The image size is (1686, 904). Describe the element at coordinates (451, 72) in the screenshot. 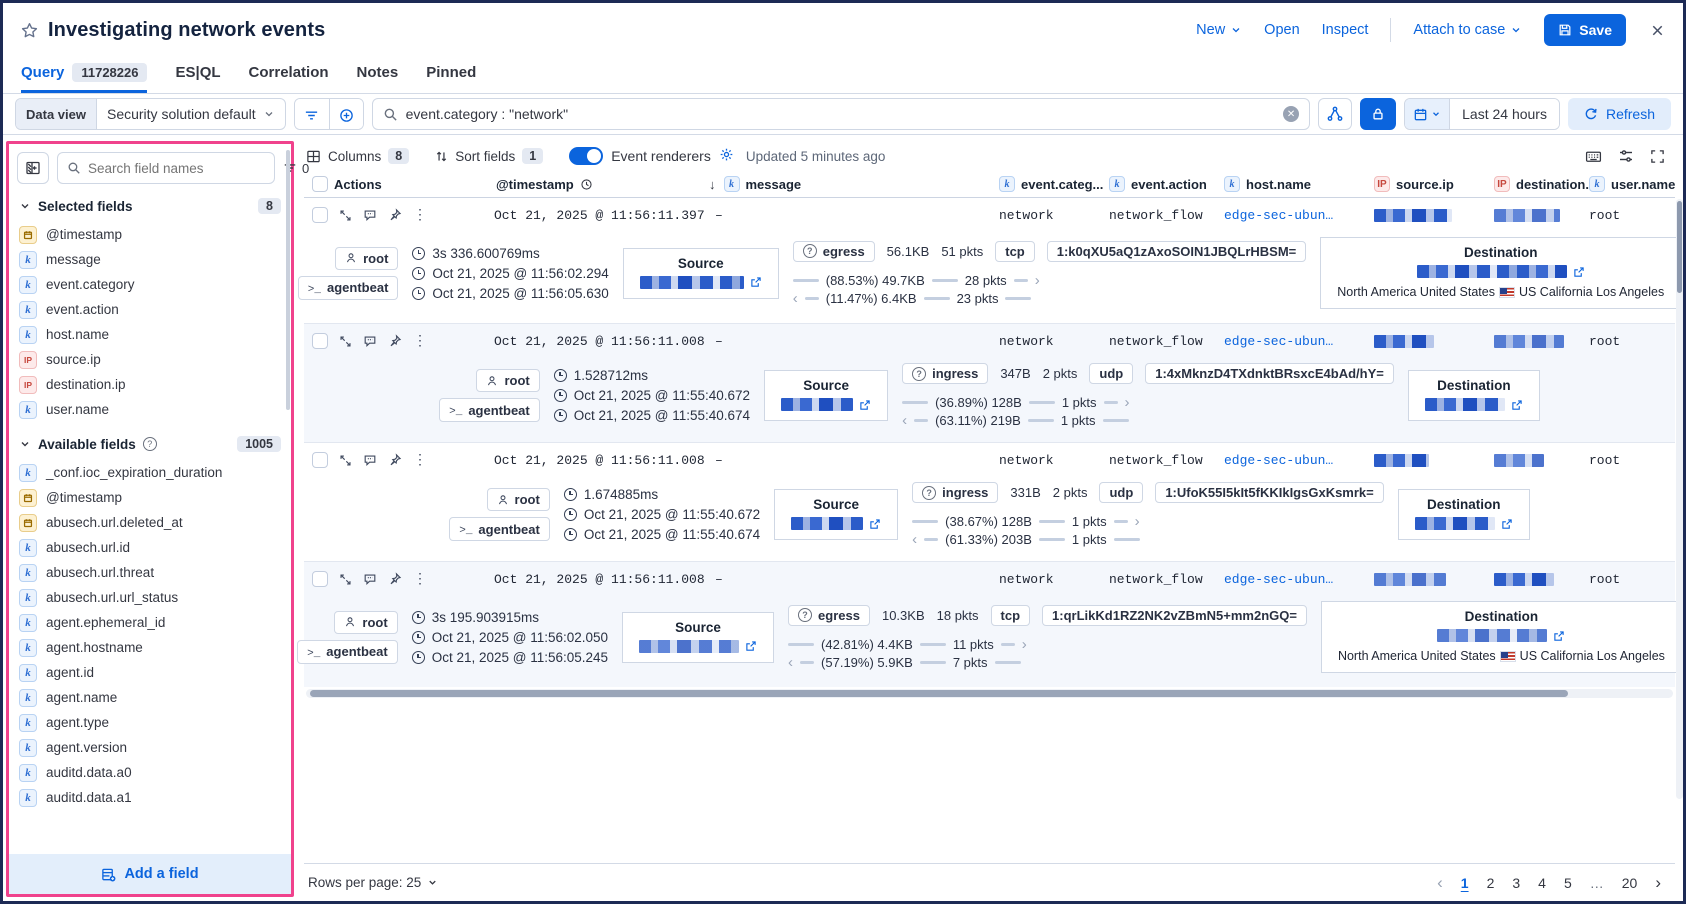

I see `tab-pinned: Pinned` at that location.